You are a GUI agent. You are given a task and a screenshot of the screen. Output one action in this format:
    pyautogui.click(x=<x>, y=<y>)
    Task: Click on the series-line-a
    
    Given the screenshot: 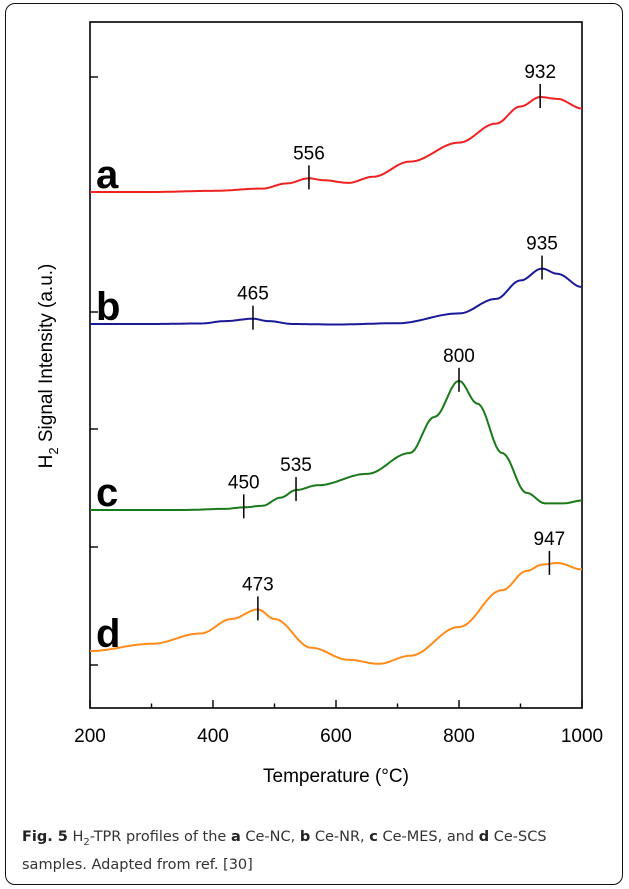 What is the action you would take?
    pyautogui.click(x=336, y=144)
    